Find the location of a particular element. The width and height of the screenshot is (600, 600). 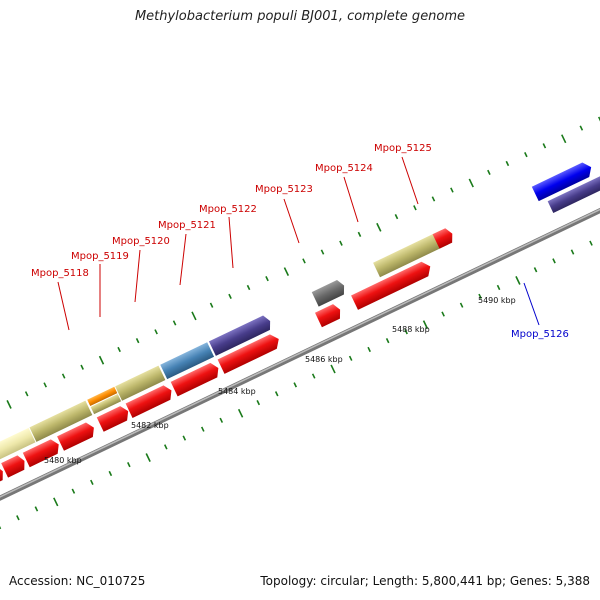

gene-label: Mpop_5120 is located at coordinates (141, 241).